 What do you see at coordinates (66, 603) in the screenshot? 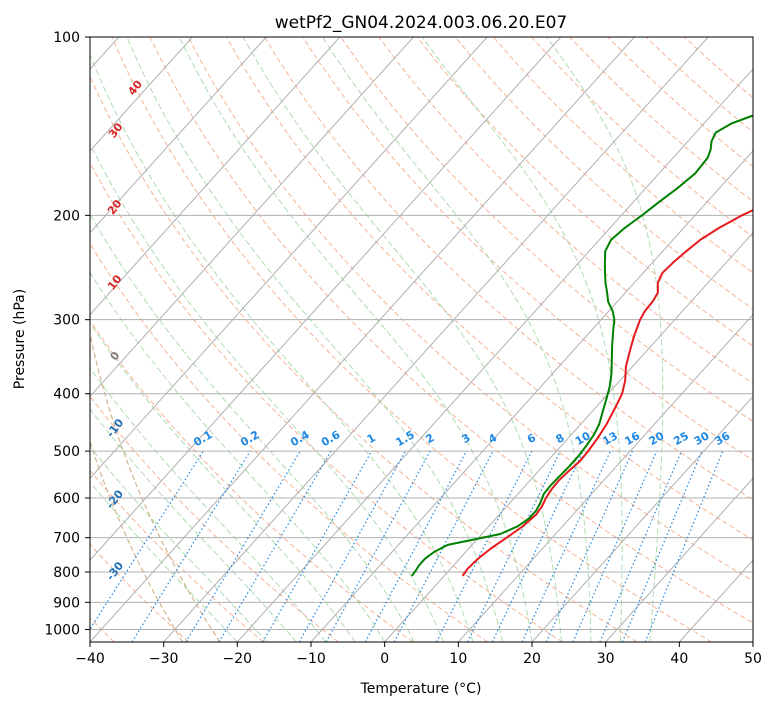
I see `y-tick-label: 900` at bounding box center [66, 603].